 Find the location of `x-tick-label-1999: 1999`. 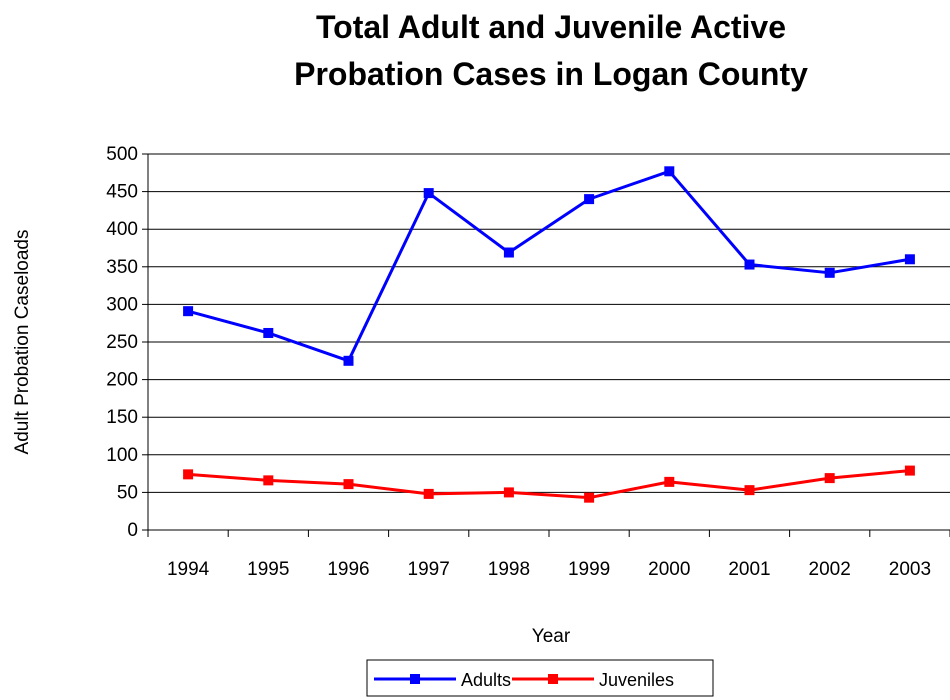

x-tick-label-1999: 1999 is located at coordinates (589, 569).